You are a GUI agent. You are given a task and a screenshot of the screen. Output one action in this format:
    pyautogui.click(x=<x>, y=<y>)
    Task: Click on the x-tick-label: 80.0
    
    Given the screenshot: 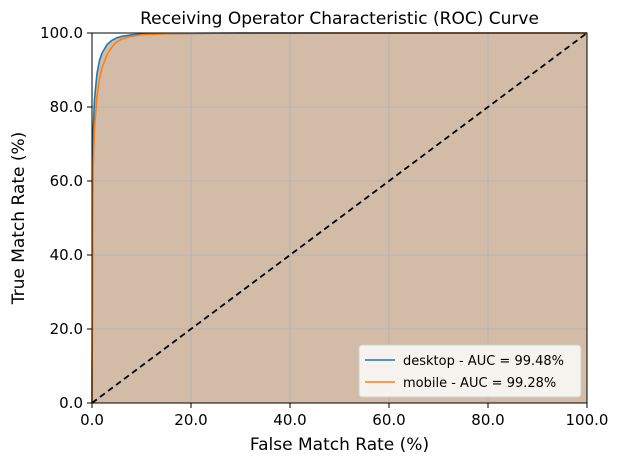 What is the action you would take?
    pyautogui.click(x=487, y=420)
    